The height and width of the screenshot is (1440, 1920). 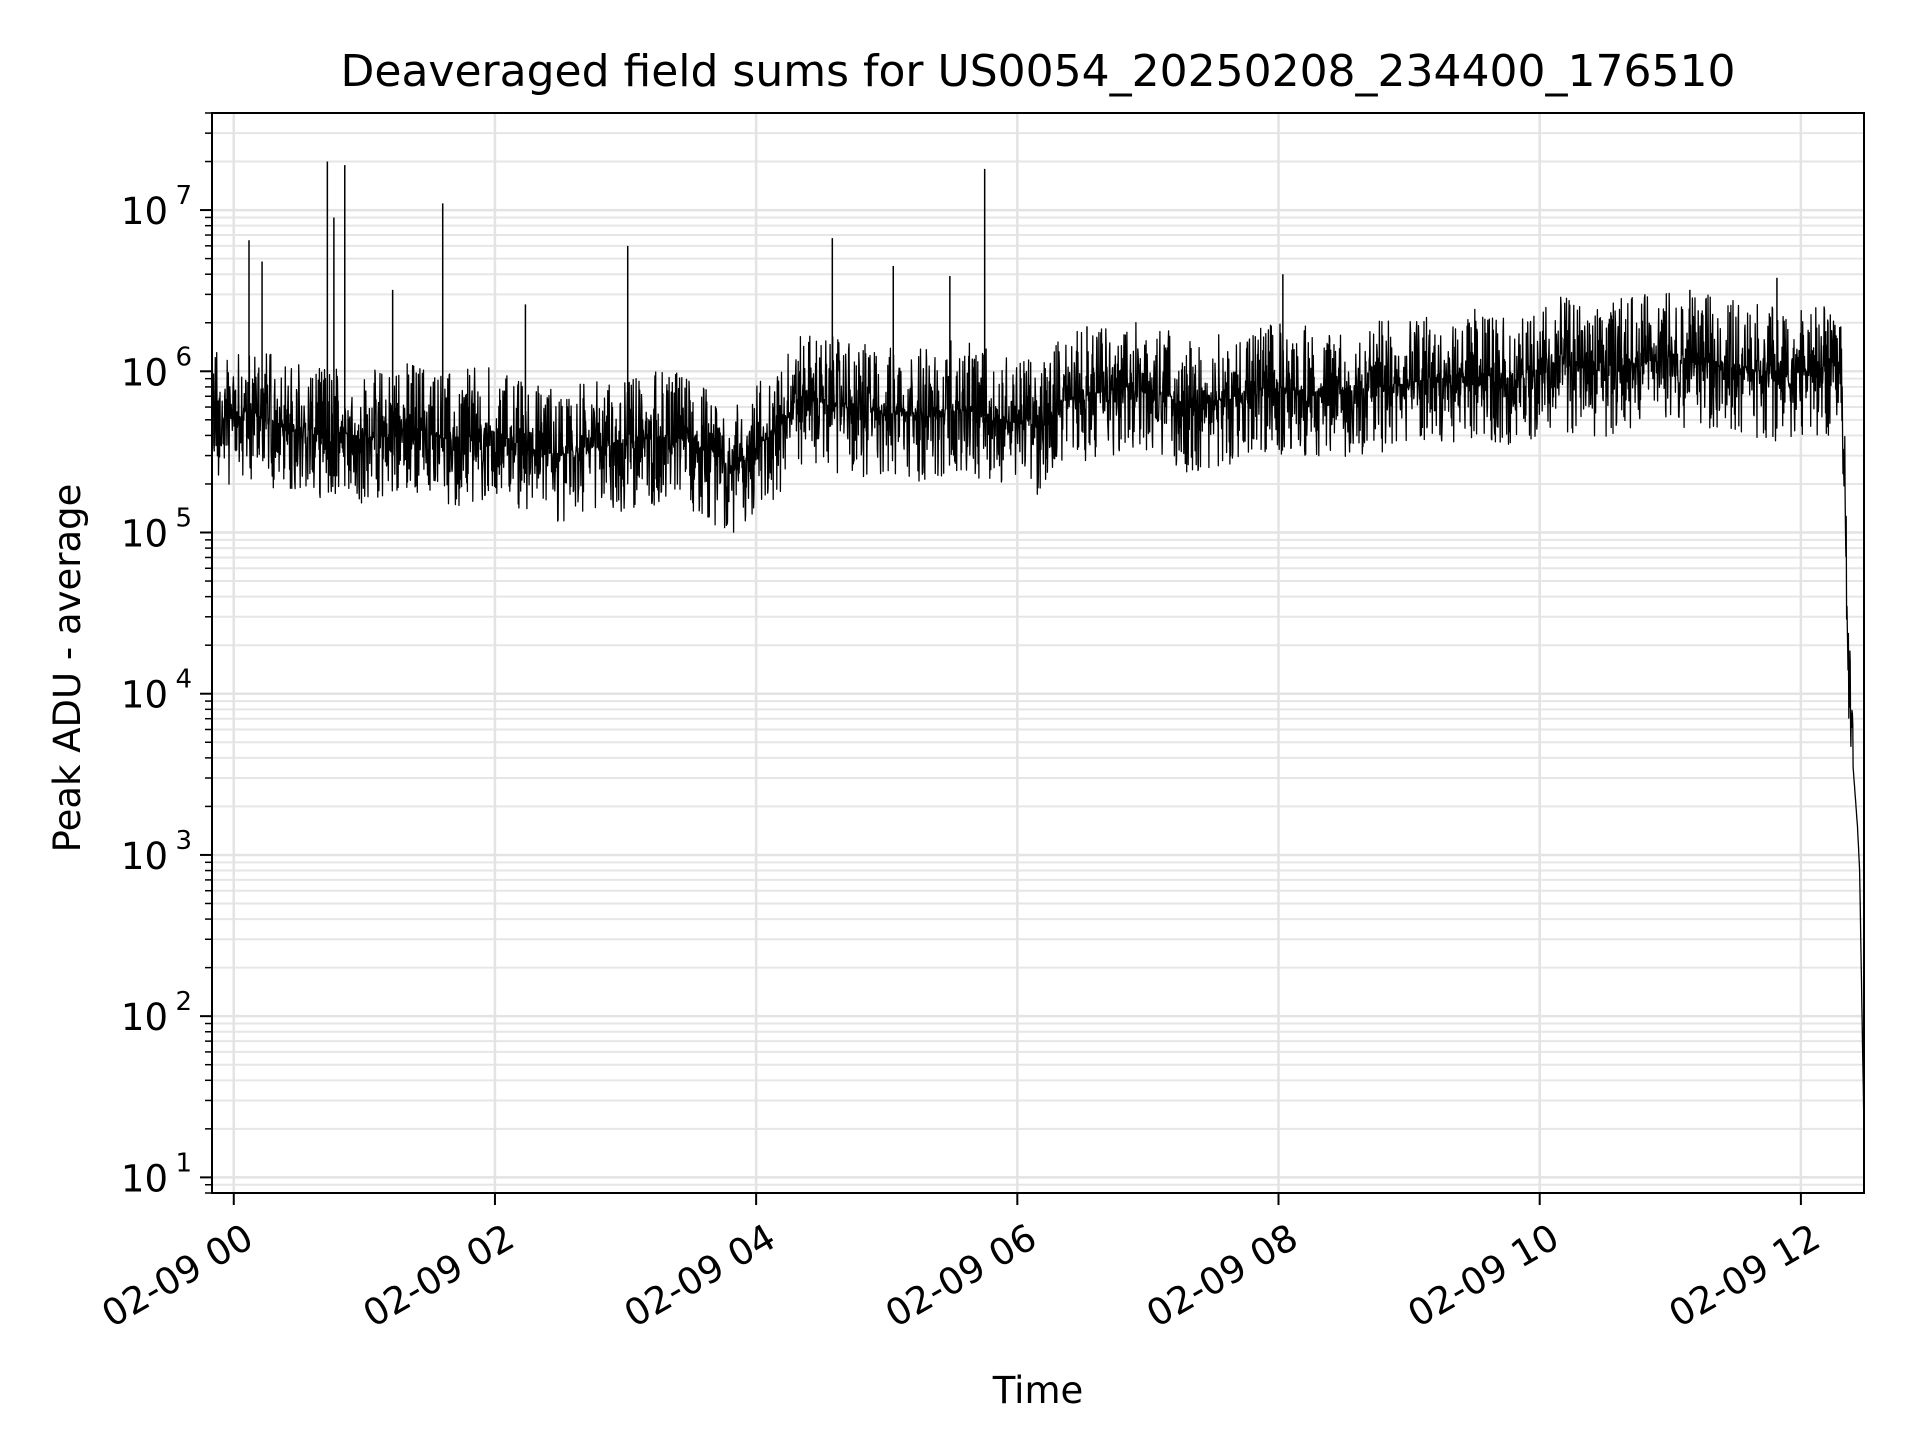 I want to click on y-tick-exponent: 6, so click(x=183, y=357).